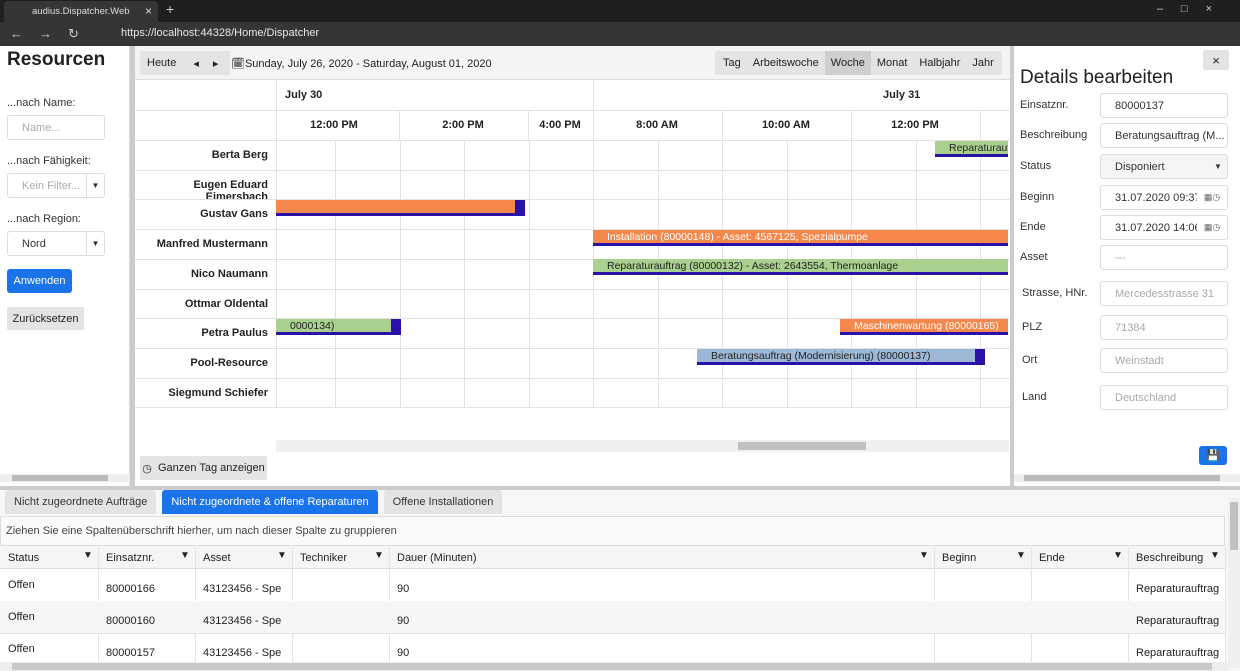  What do you see at coordinates (1097, 77) in the screenshot?
I see `details-title: Details bearbeiten` at bounding box center [1097, 77].